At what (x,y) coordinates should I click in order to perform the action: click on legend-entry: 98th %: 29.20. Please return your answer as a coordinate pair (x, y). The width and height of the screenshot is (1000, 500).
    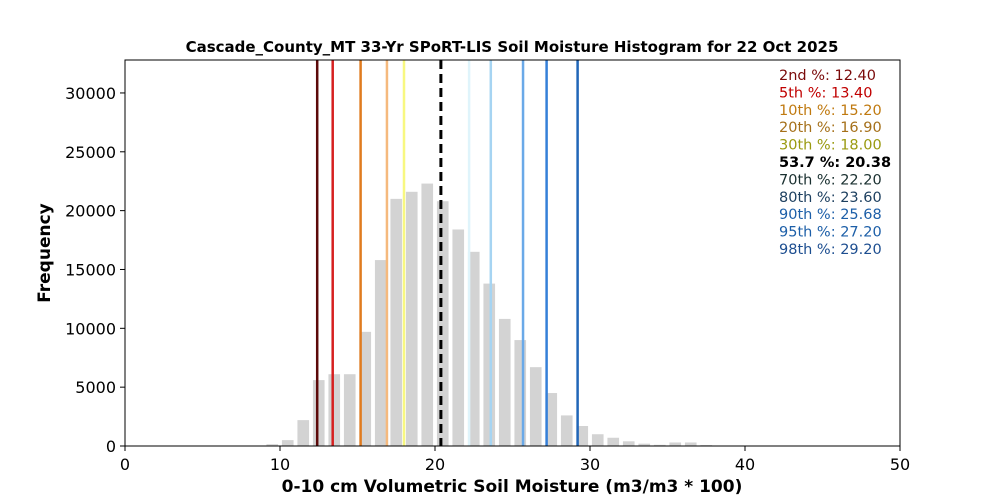
    Looking at the image, I should click on (830, 250).